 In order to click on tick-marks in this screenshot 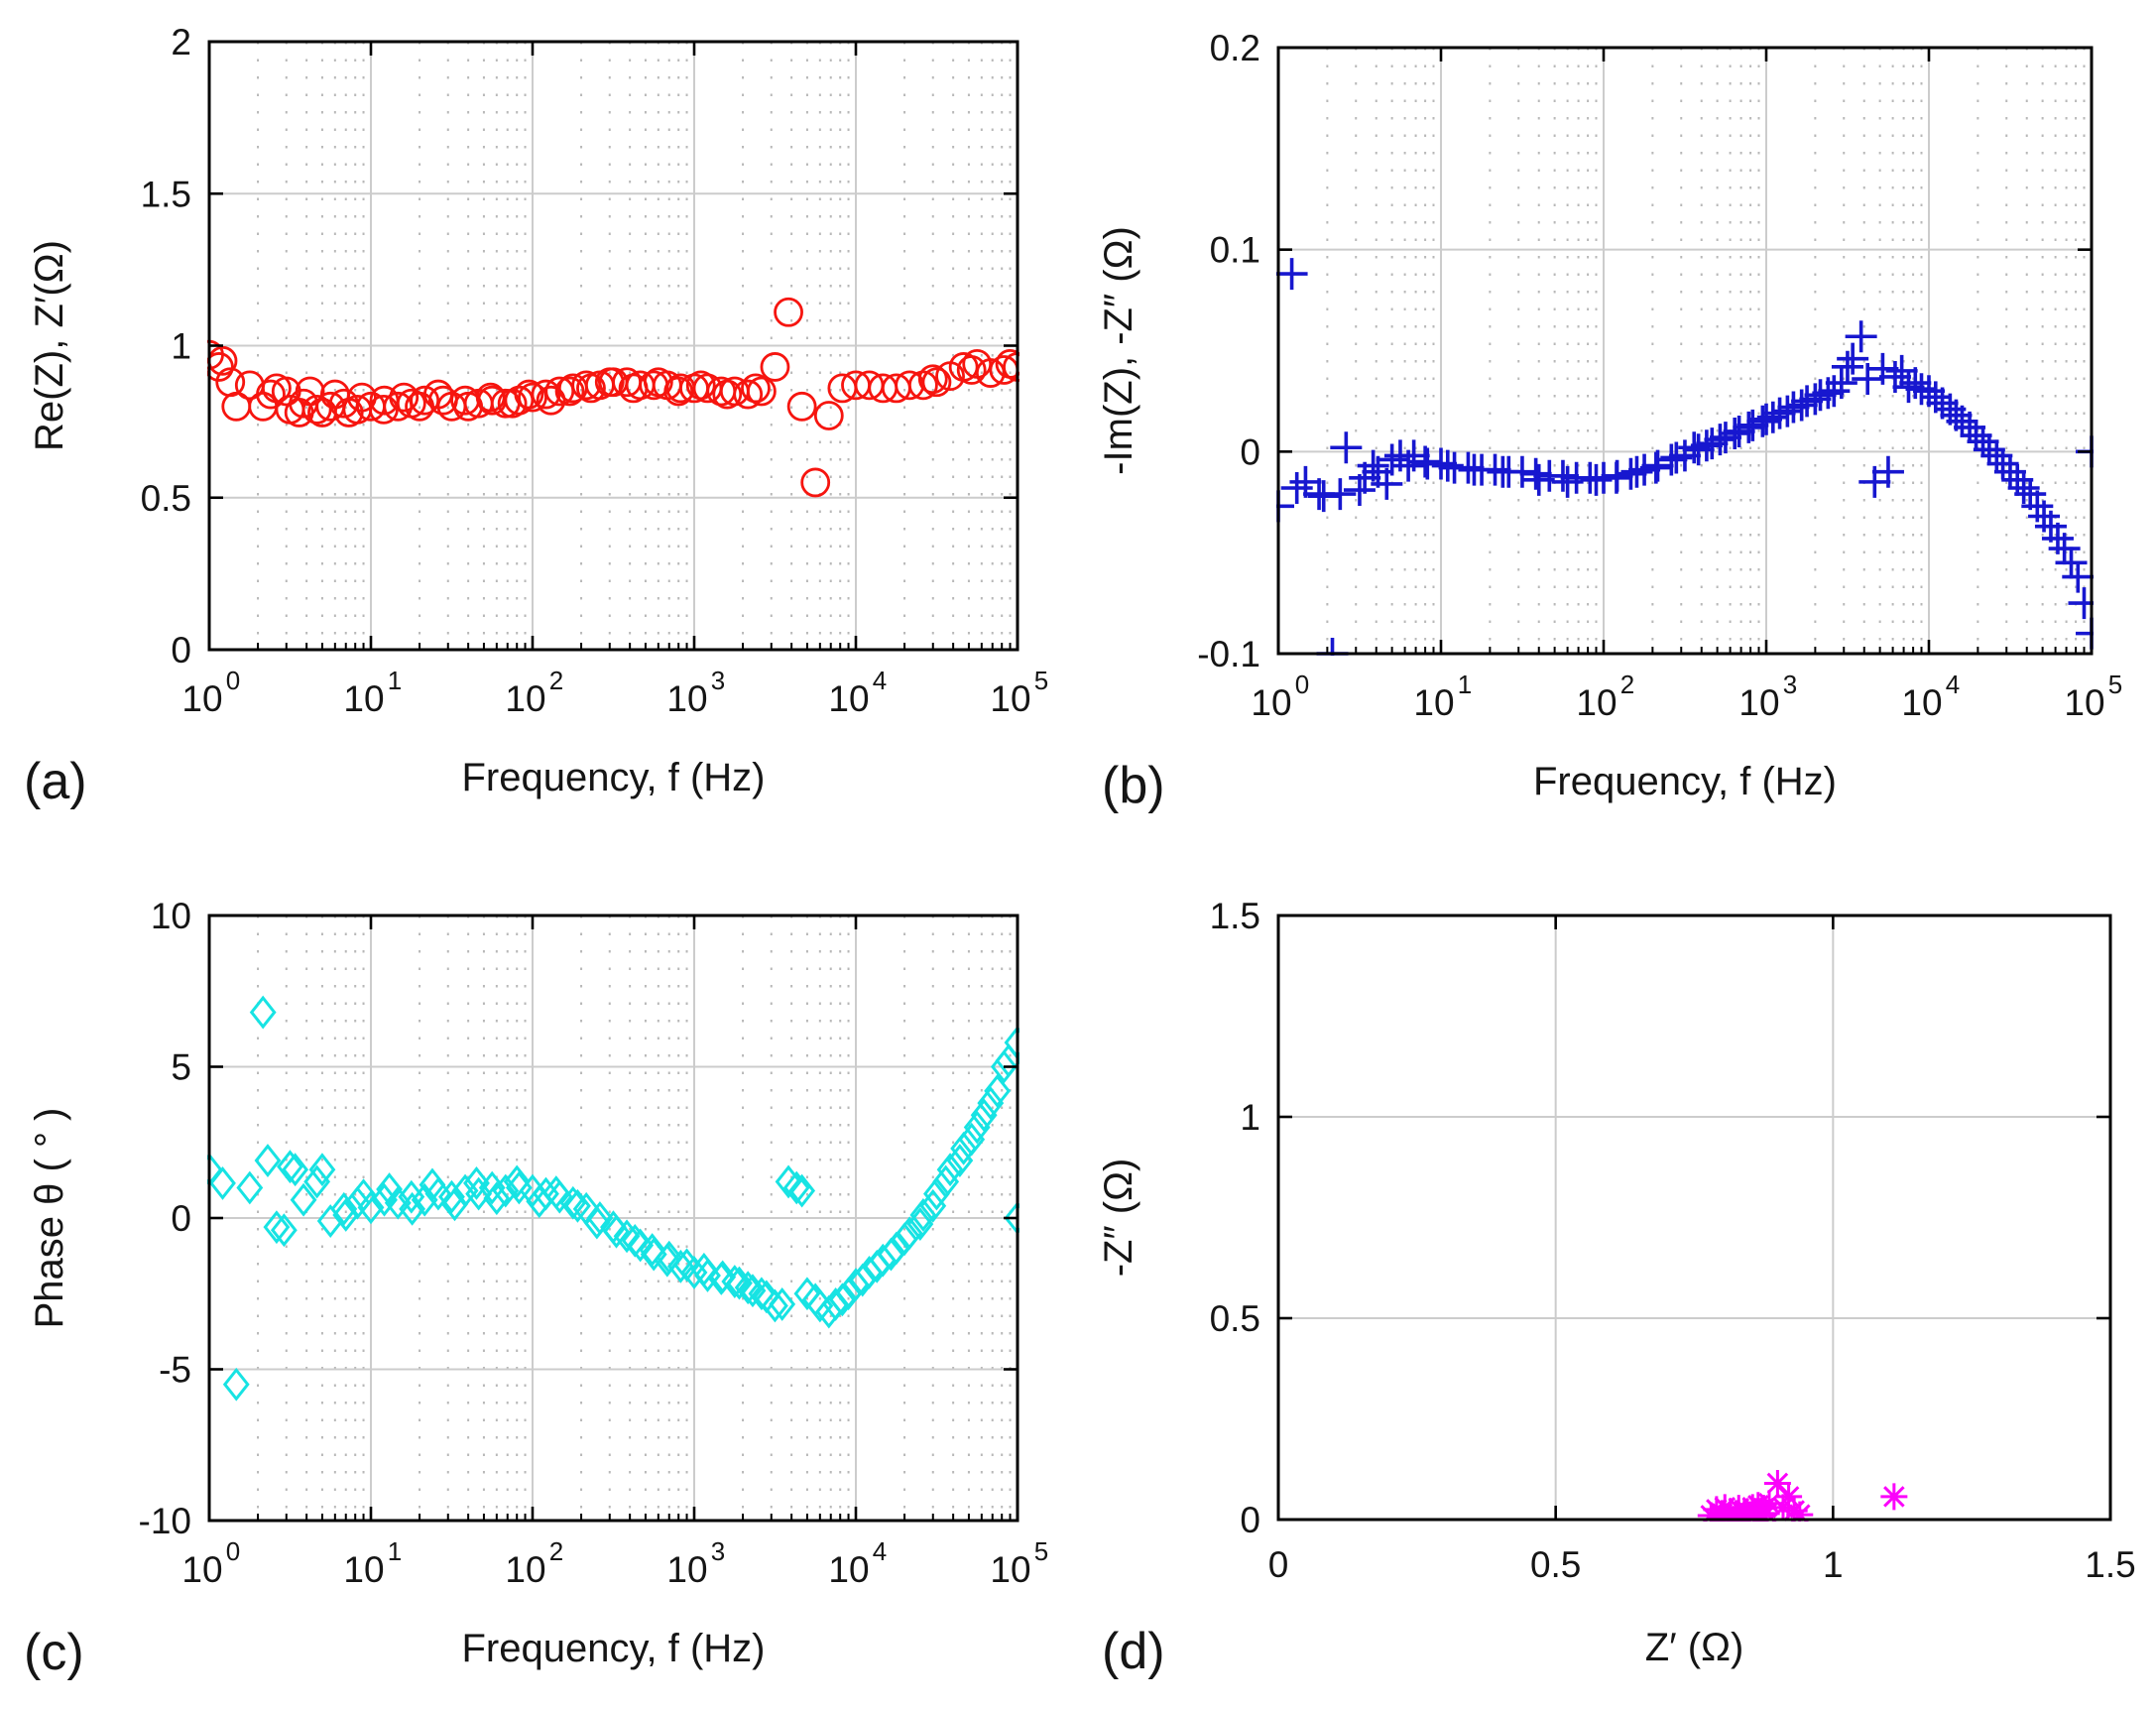, I will do `click(613, 1219)`.